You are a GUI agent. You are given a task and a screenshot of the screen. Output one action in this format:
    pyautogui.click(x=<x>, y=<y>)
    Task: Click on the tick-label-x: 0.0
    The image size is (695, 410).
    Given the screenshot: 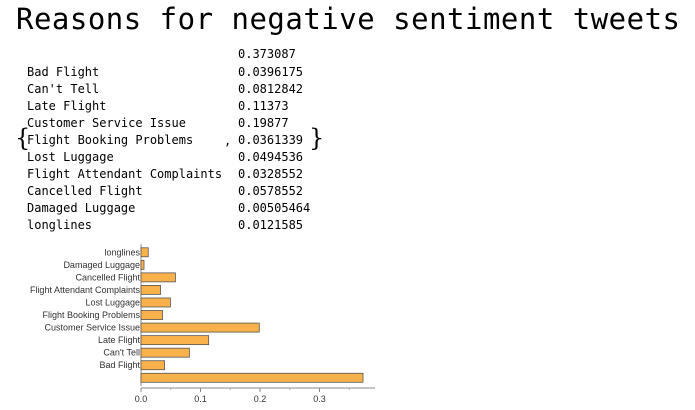 What is the action you would take?
    pyautogui.click(x=141, y=399)
    